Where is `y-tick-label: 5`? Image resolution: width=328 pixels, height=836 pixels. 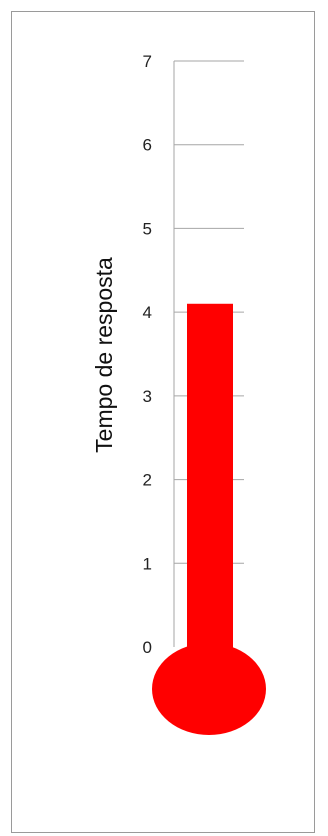 y-tick-label: 5 is located at coordinates (147, 228).